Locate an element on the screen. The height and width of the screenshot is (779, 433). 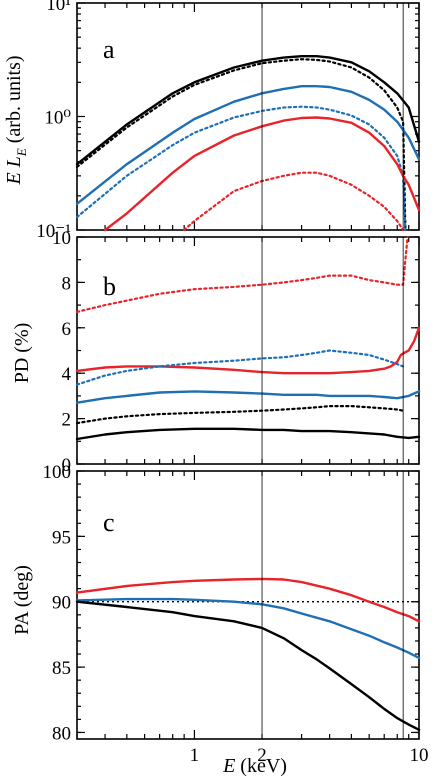
x-tick-label: 1 is located at coordinates (195, 755).